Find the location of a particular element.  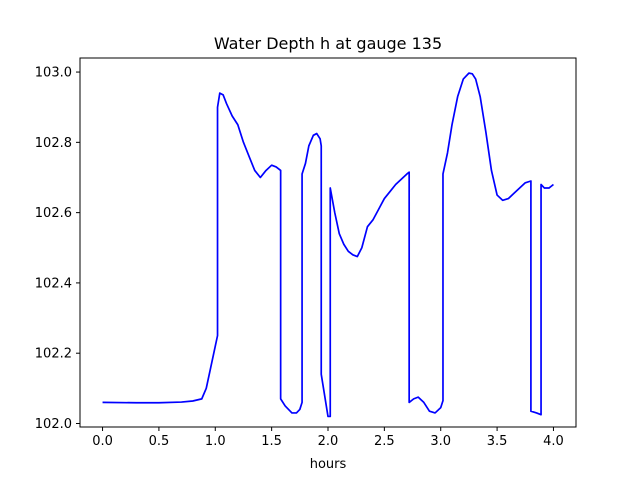

x-tick-label: 1.5 is located at coordinates (271, 441).